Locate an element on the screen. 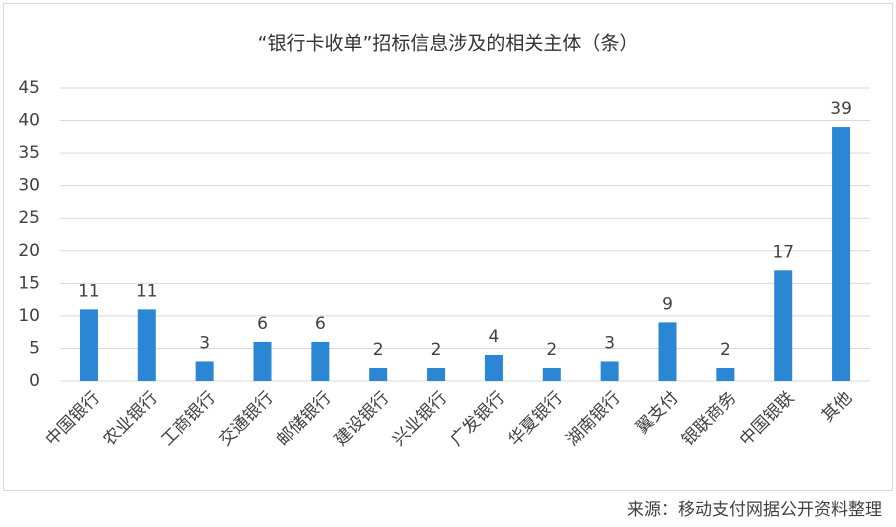  x-tick-label: 广发银行 is located at coordinates (478, 419).